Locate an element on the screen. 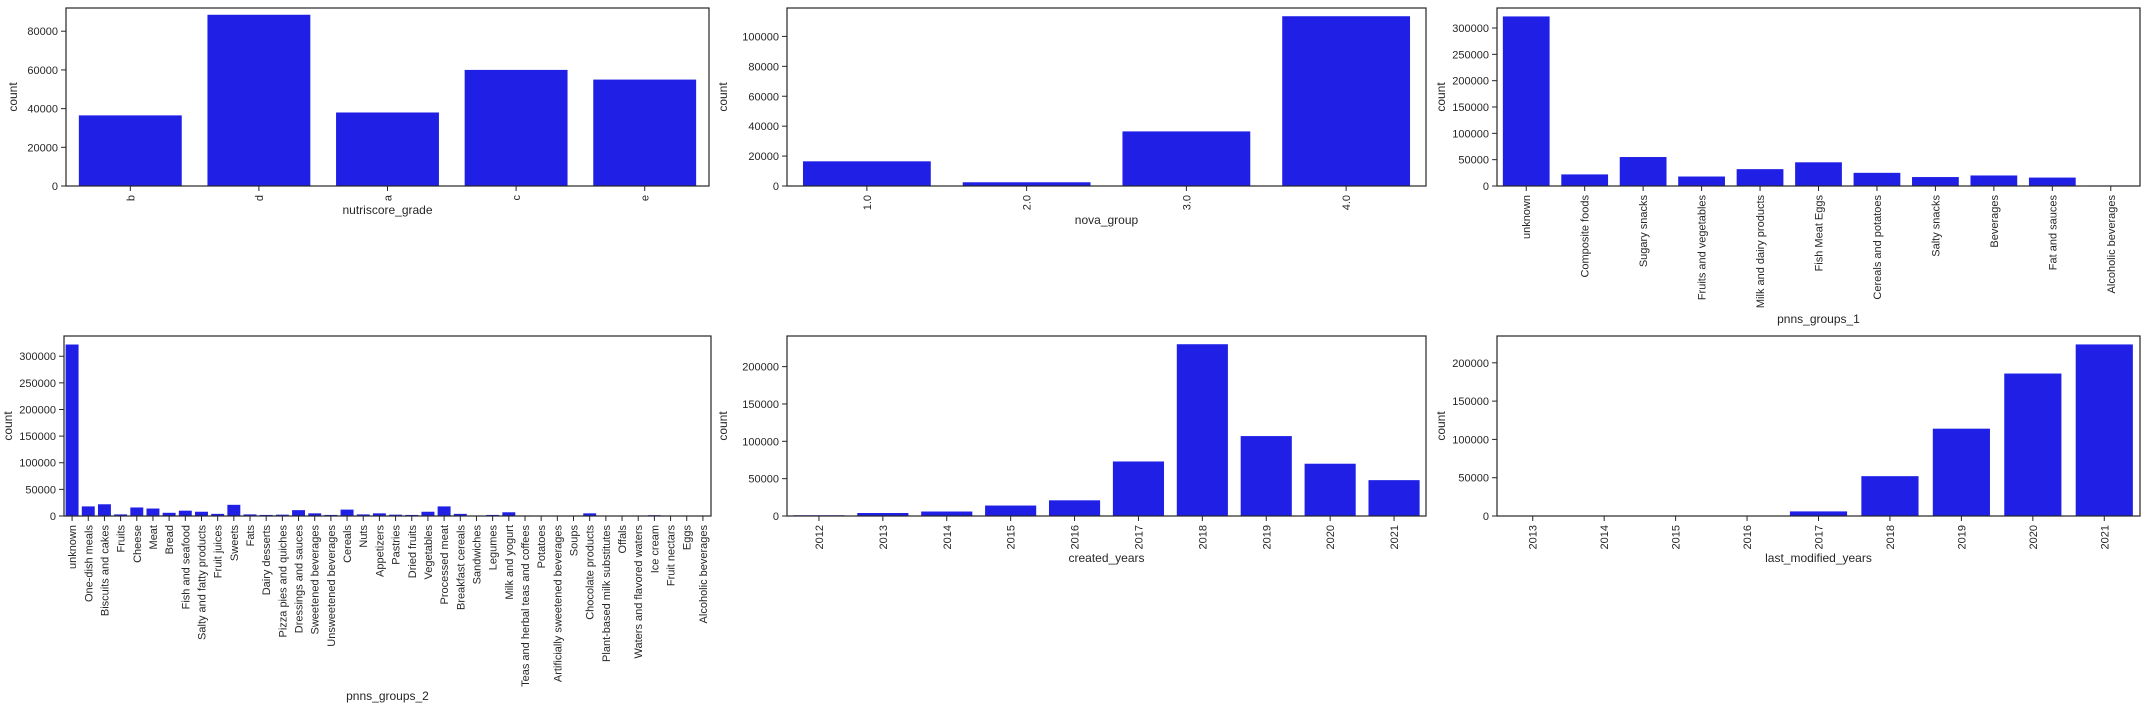 The image size is (2148, 708). x-tick-label: Offals is located at coordinates (623, 539).